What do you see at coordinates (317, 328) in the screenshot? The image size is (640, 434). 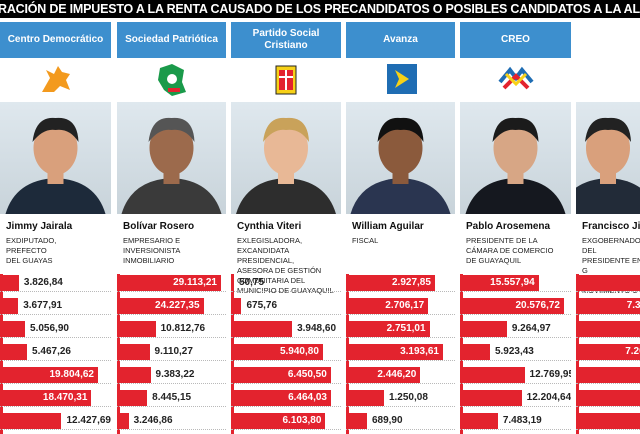 I see `value-label: 3.948,60` at bounding box center [317, 328].